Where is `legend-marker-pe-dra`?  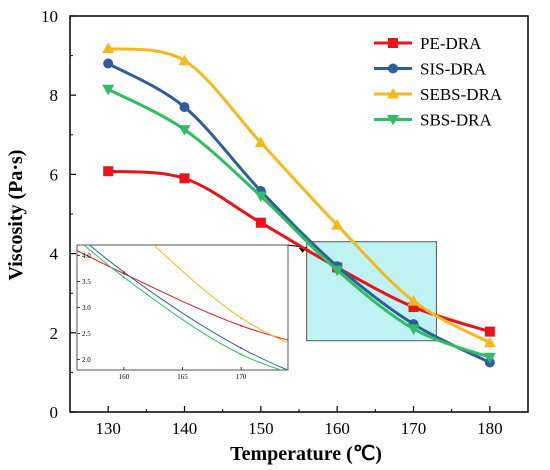
legend-marker-pe-dra is located at coordinates (393, 43).